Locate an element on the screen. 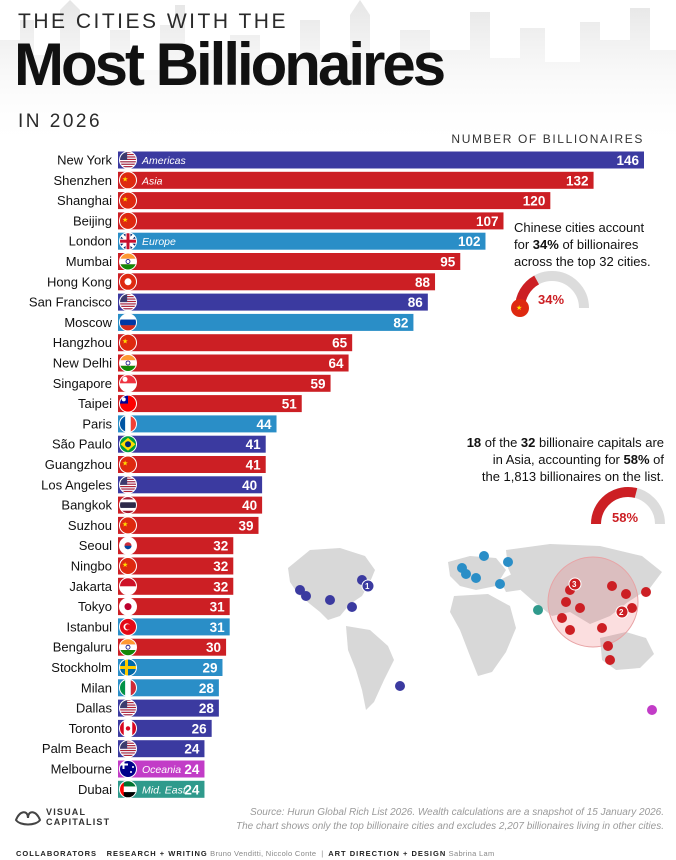 This screenshot has width=676, height=860. bar-row: Mumbai 95 is located at coordinates (263, 261).